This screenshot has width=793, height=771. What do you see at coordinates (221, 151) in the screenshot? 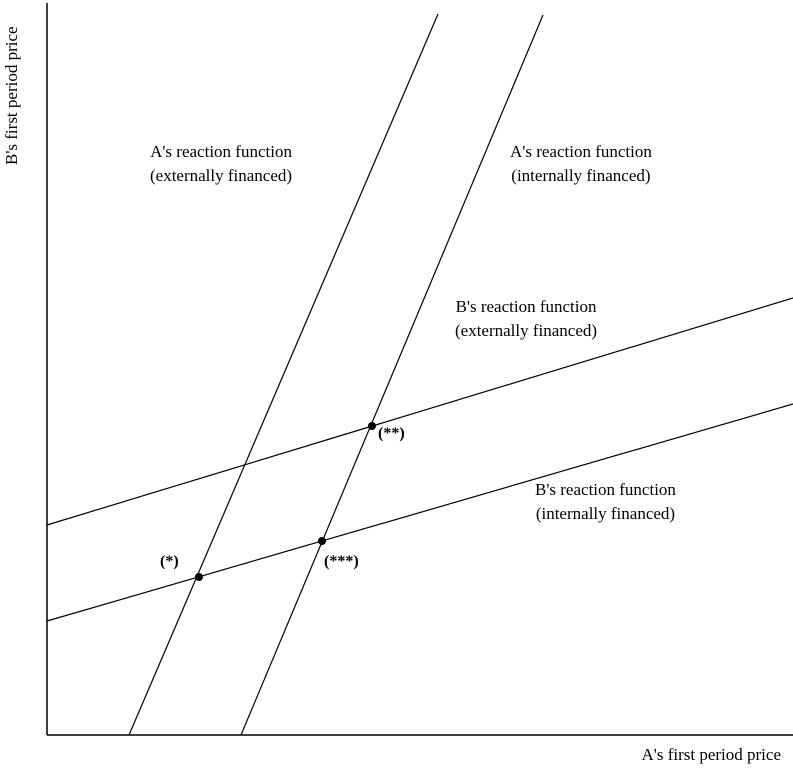
I see `a-external-label-line1: A's reaction function` at bounding box center [221, 151].